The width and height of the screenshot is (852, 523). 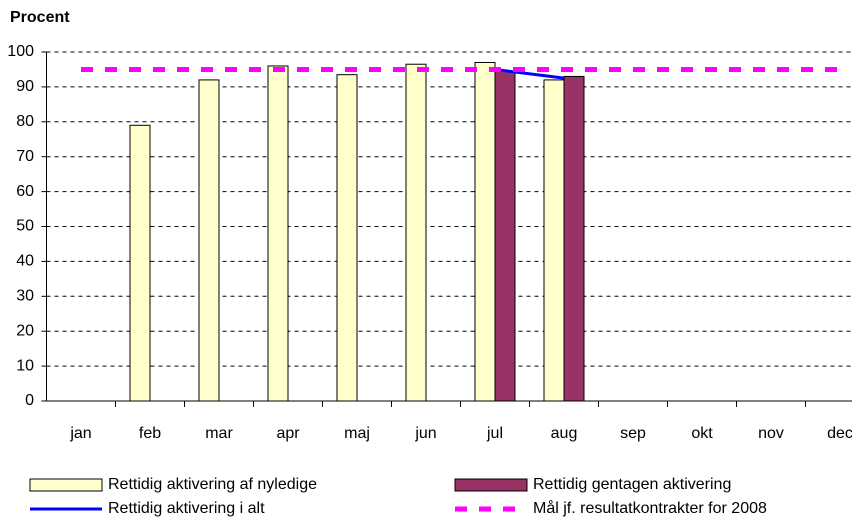 What do you see at coordinates (25, 156) in the screenshot?
I see `y-tick-label: 70` at bounding box center [25, 156].